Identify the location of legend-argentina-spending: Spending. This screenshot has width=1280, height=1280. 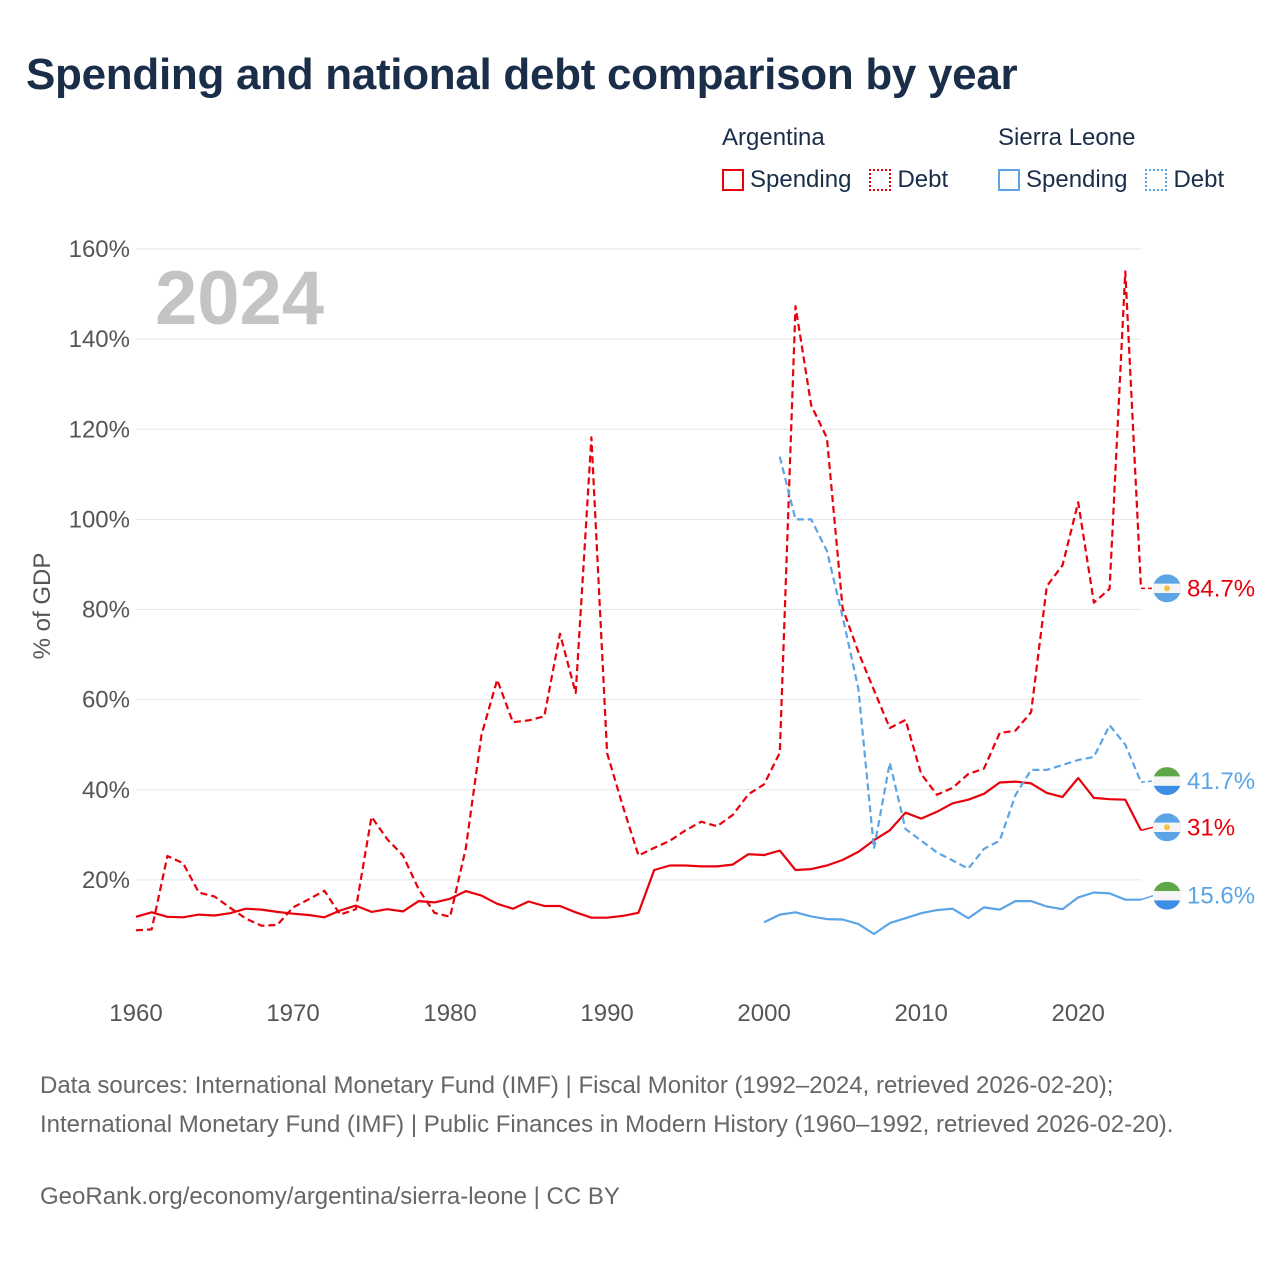
(786, 180).